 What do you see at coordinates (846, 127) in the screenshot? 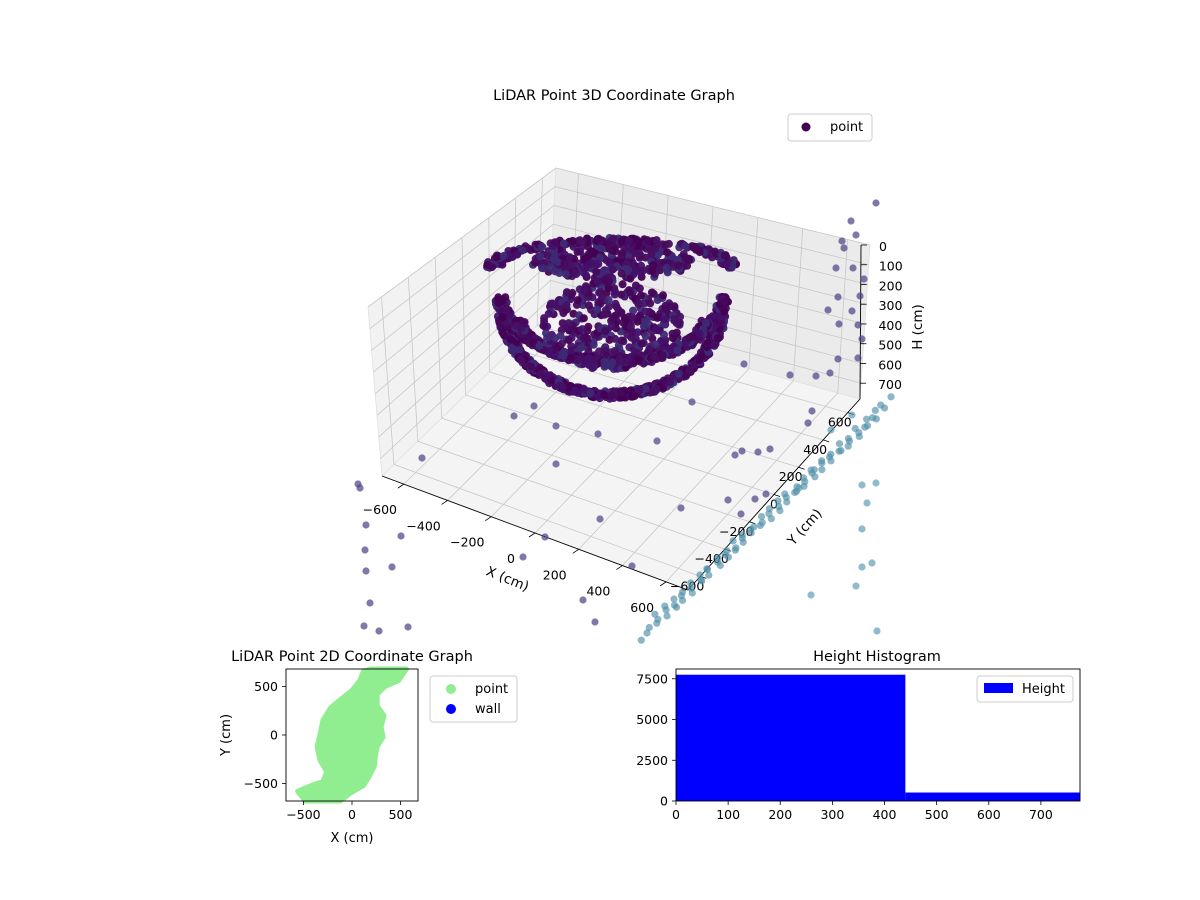
I see `legend-3d-label-point: point` at bounding box center [846, 127].